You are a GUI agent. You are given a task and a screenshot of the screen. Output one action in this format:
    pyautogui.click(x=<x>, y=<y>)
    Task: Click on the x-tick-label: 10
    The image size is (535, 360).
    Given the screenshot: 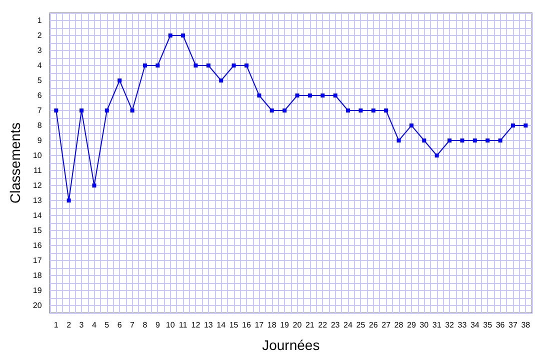 What is the action you would take?
    pyautogui.click(x=171, y=325)
    